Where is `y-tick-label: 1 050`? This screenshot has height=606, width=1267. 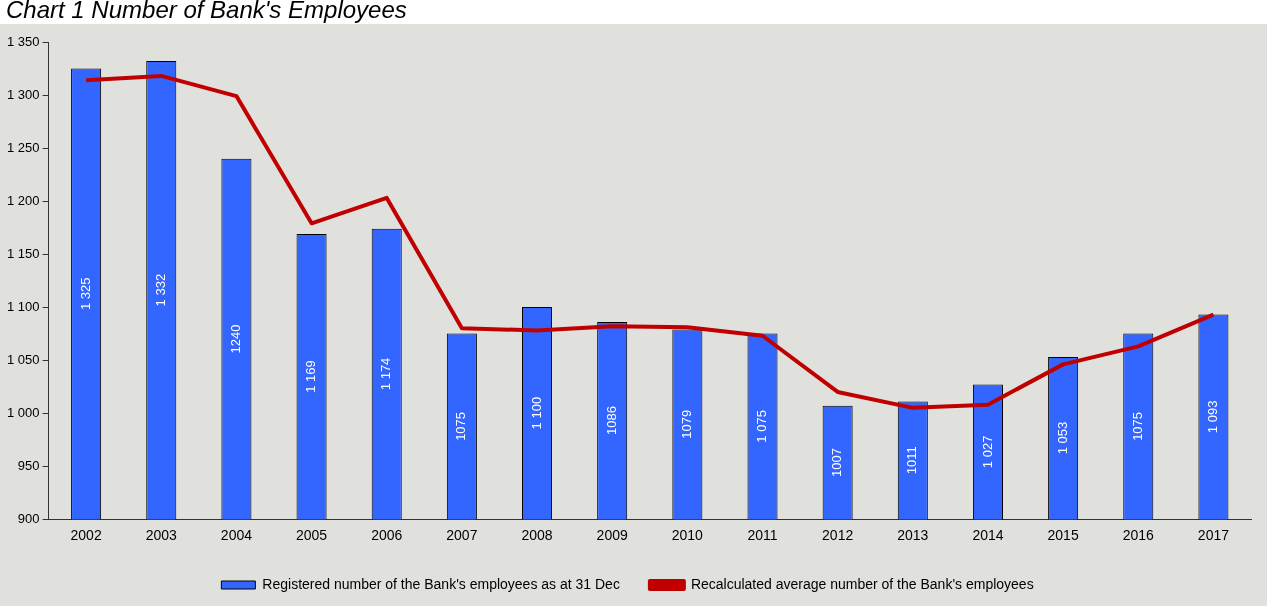 y-tick-label: 1 050 is located at coordinates (23, 359).